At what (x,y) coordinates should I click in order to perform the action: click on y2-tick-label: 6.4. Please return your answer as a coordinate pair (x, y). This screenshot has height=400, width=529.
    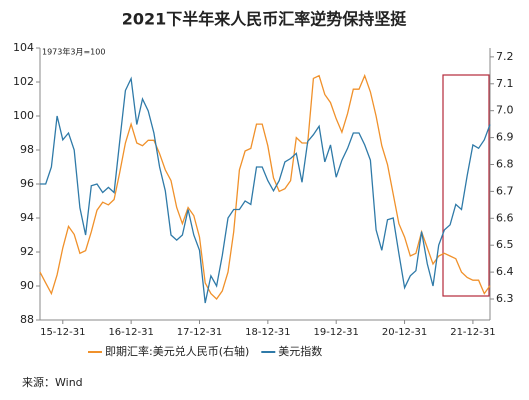
    Looking at the image, I should click on (505, 271).